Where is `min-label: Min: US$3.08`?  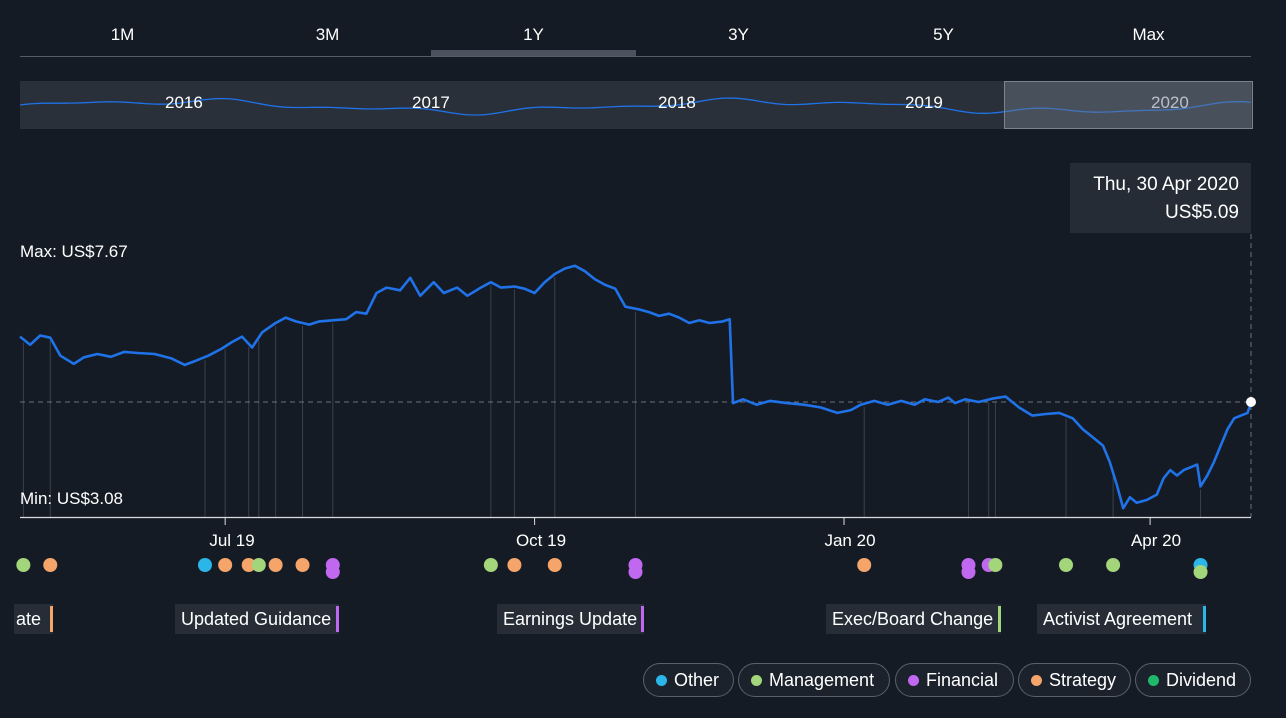 min-label: Min: US$3.08 is located at coordinates (71, 498).